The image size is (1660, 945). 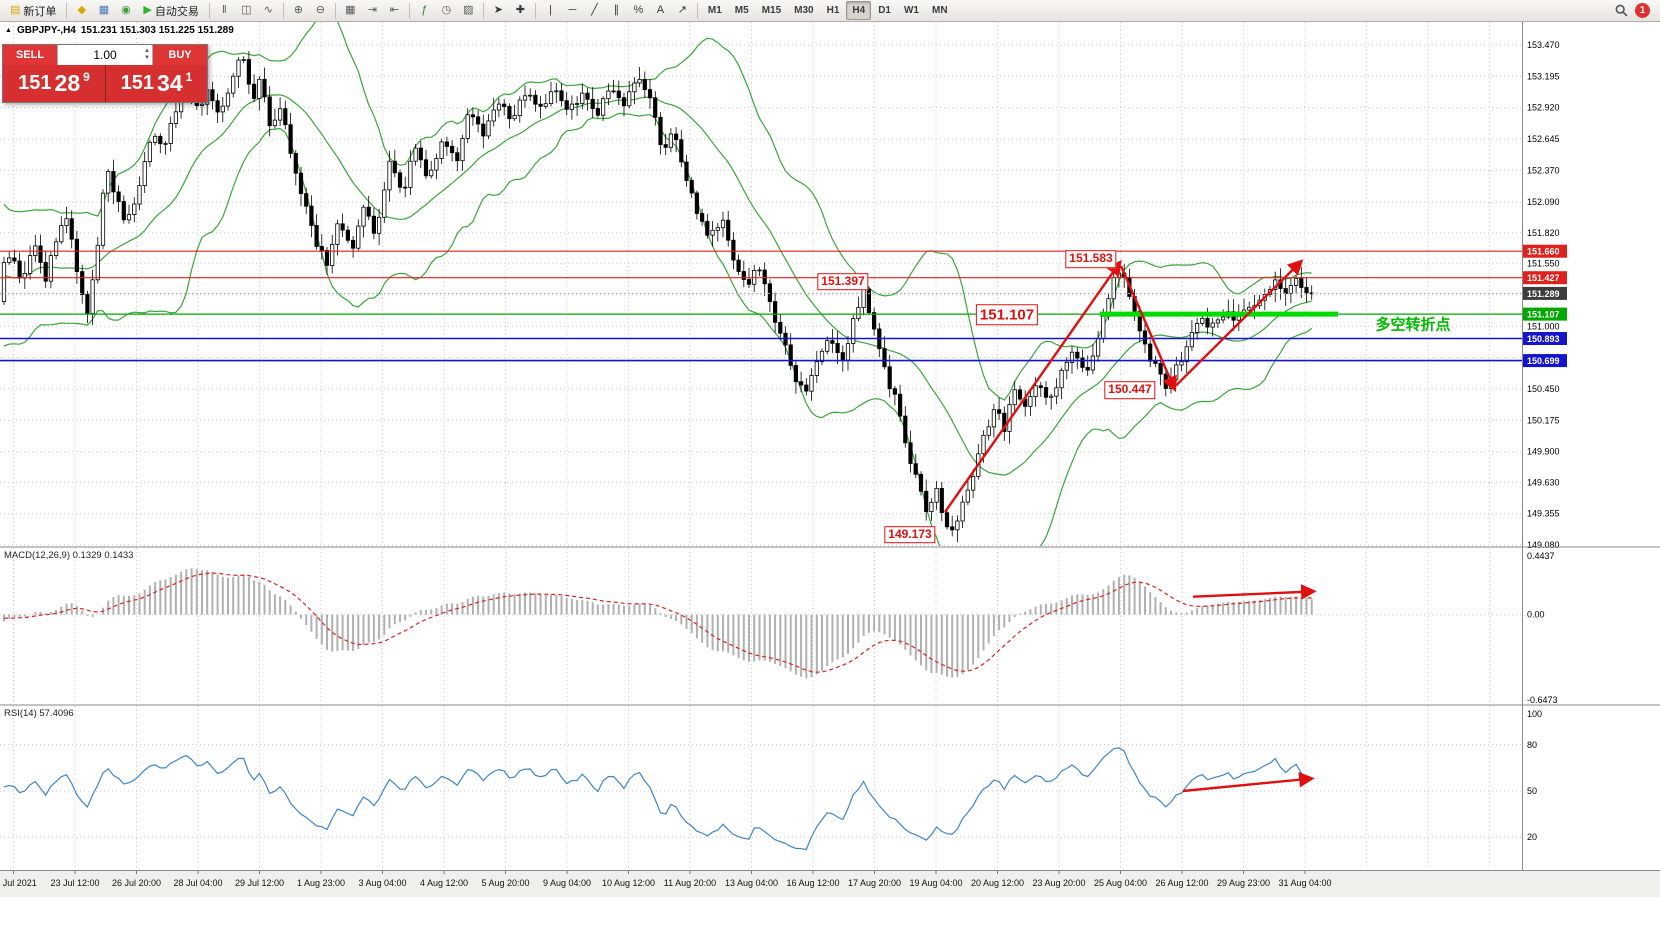 I want to click on spinner-down-icon: ▼, so click(x=147, y=58).